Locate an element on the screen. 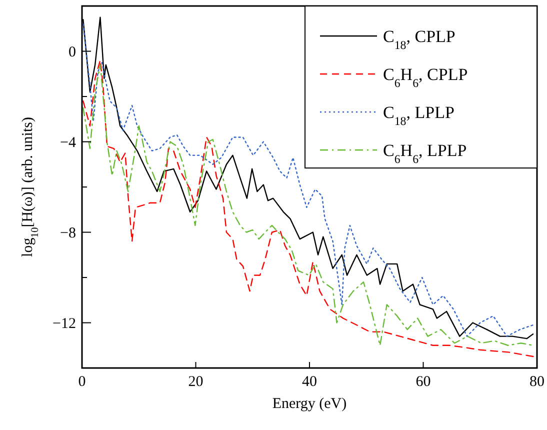 Image resolution: width=547 pixels, height=430 pixels. y-tick-label: −12 is located at coordinates (64, 324).